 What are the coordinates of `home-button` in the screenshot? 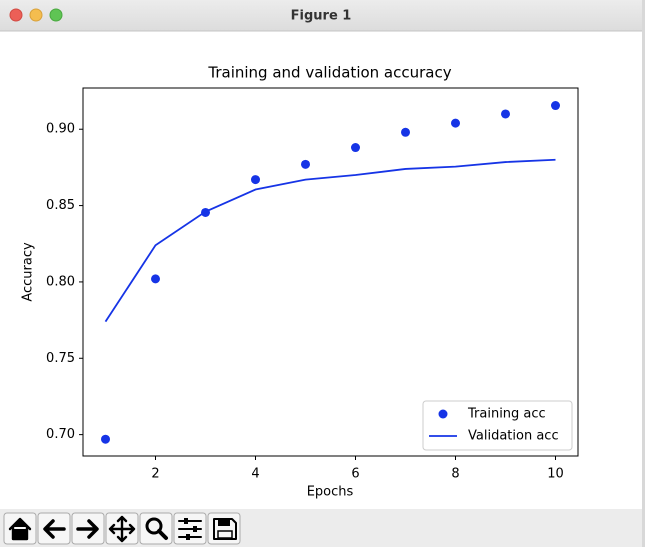 It's located at (20, 528).